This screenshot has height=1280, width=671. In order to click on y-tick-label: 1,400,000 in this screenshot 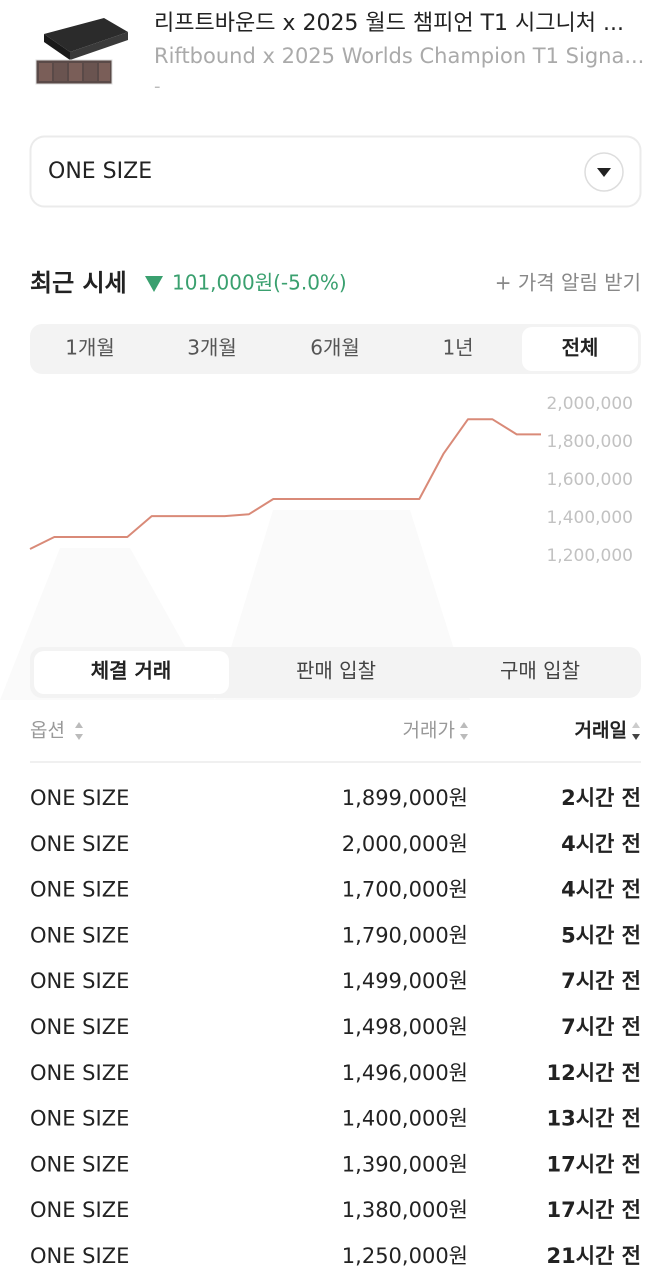, I will do `click(589, 518)`.